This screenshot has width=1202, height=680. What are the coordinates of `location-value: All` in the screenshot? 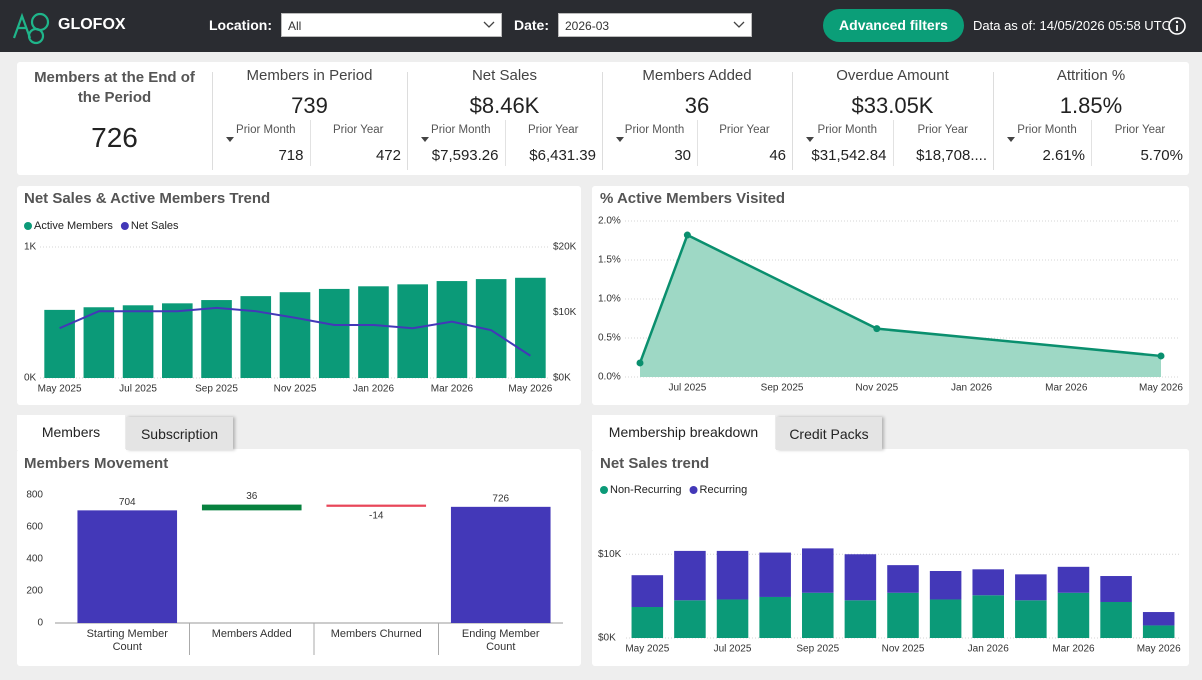 It's located at (295, 26).